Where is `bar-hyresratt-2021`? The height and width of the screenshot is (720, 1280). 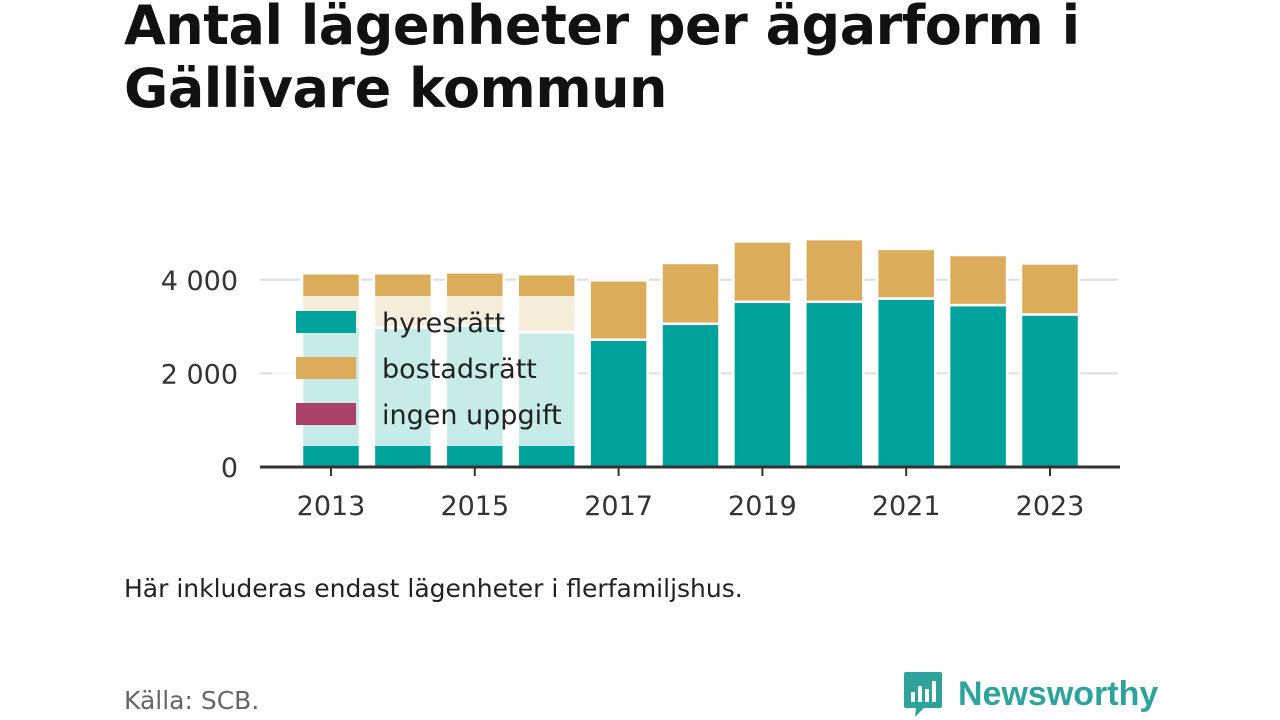 bar-hyresratt-2021 is located at coordinates (906, 383).